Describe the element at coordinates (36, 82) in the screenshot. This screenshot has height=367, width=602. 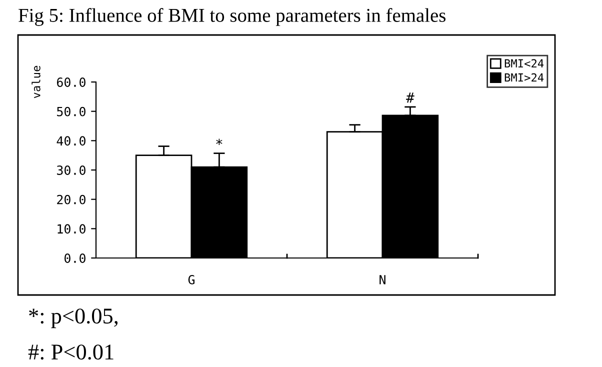
I see `y-axis-title: value` at that location.